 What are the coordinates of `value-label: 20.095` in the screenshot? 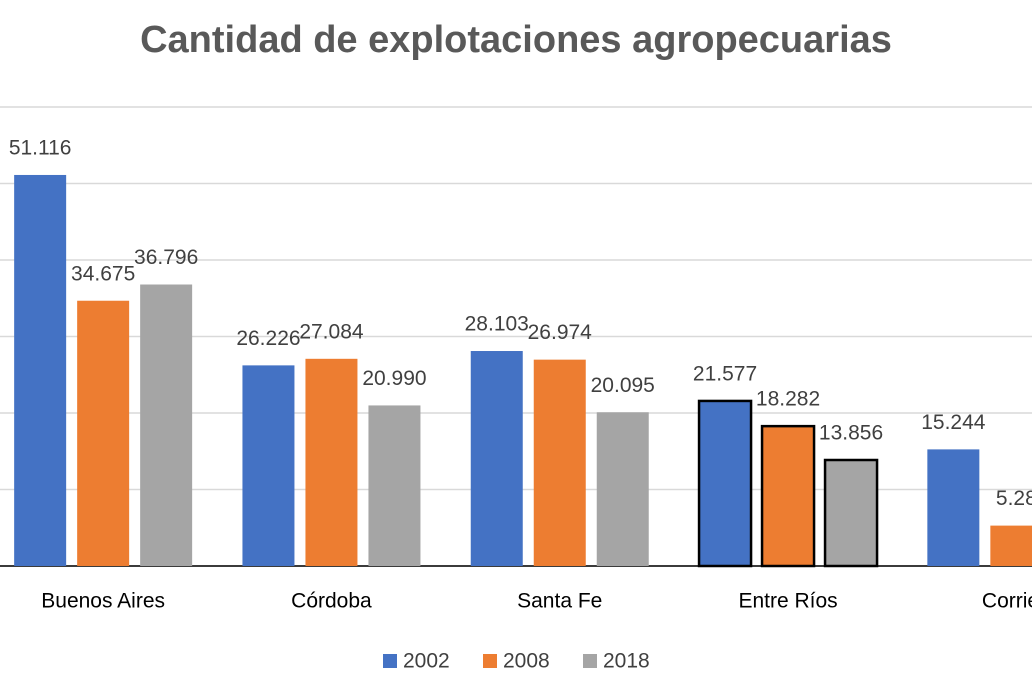 It's located at (623, 385).